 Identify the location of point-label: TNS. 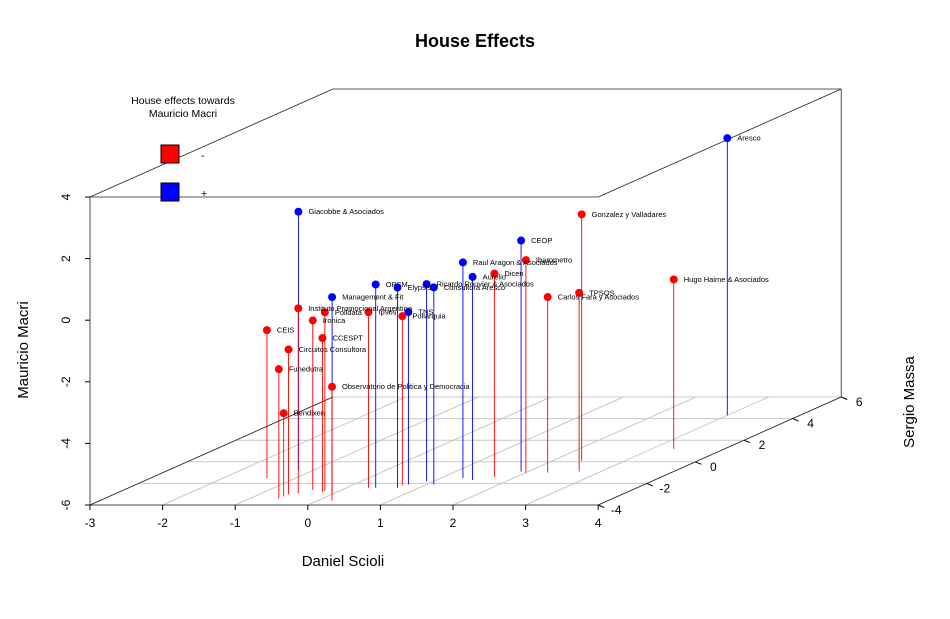
(425, 312).